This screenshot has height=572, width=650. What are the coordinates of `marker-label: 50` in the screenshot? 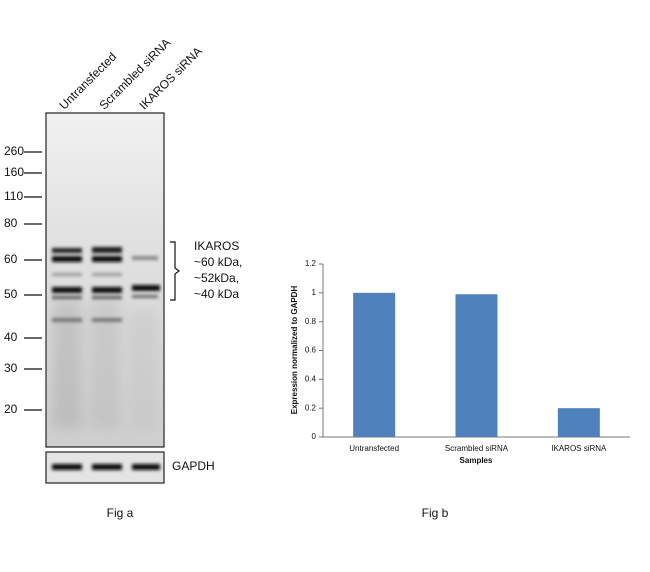 It's located at (11, 294).